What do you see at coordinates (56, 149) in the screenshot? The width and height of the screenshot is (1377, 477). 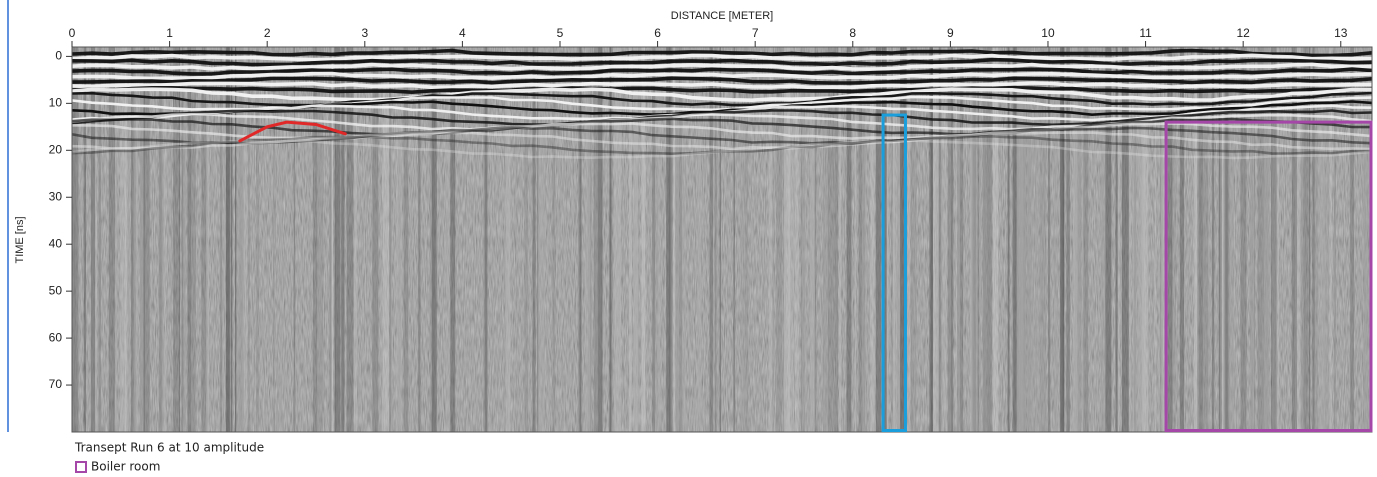 I see `y-tick-label: 20` at bounding box center [56, 149].